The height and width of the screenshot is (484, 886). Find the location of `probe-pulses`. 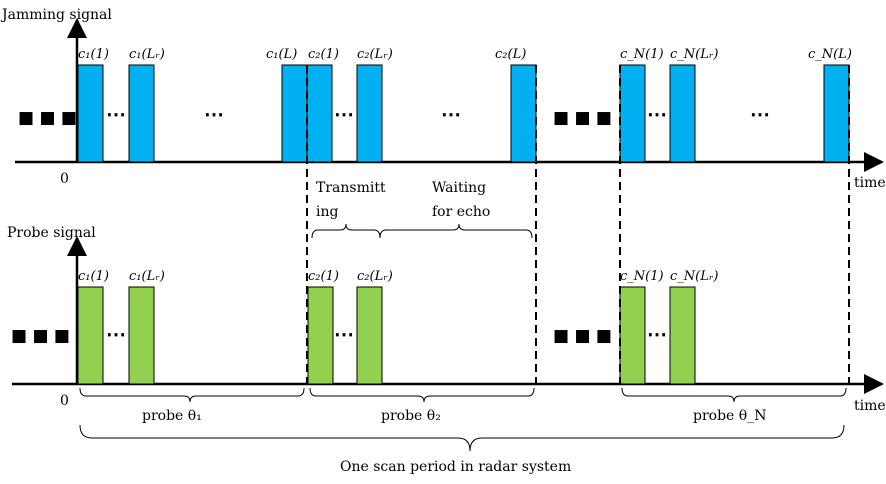

probe-pulses is located at coordinates (386, 335).